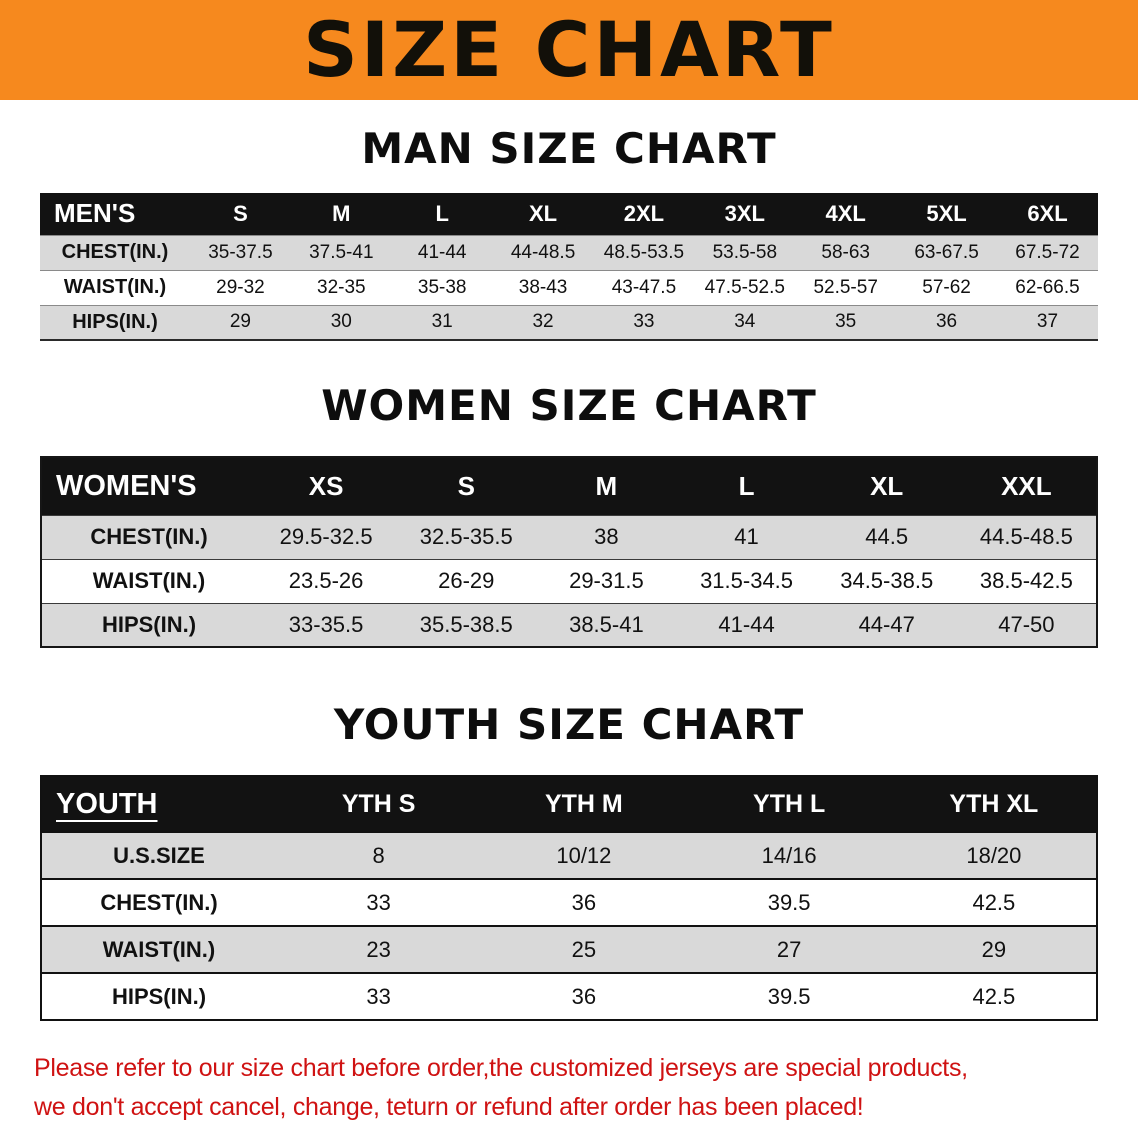 The image size is (1138, 1132). What do you see at coordinates (845, 287) in the screenshot?
I see `size-value: 52.5-57` at bounding box center [845, 287].